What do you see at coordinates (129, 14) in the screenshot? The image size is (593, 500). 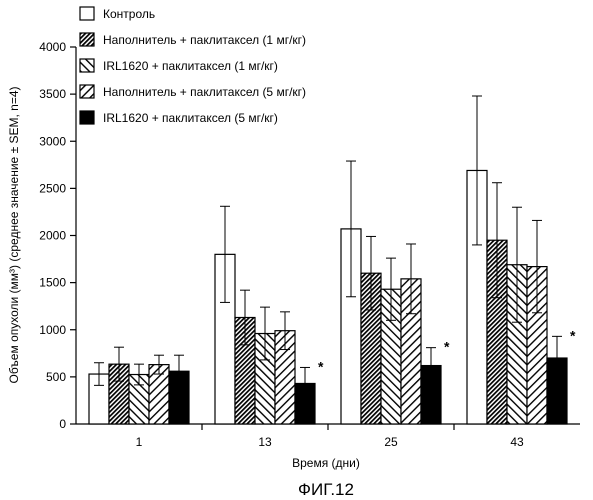 I see `legend-label: Контроль` at bounding box center [129, 14].